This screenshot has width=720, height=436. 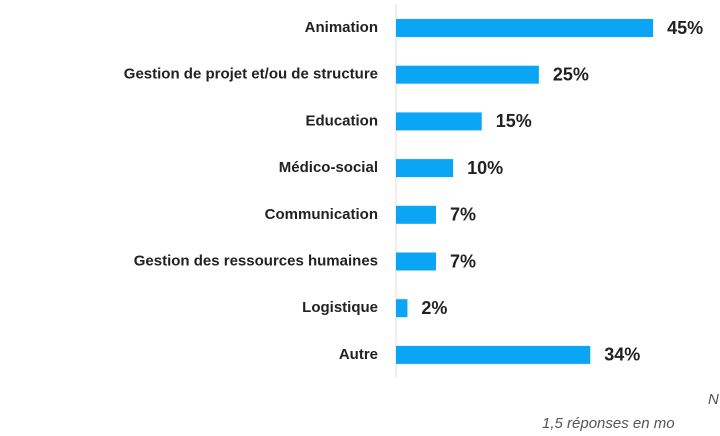 I want to click on value-label: 25%, so click(x=571, y=74).